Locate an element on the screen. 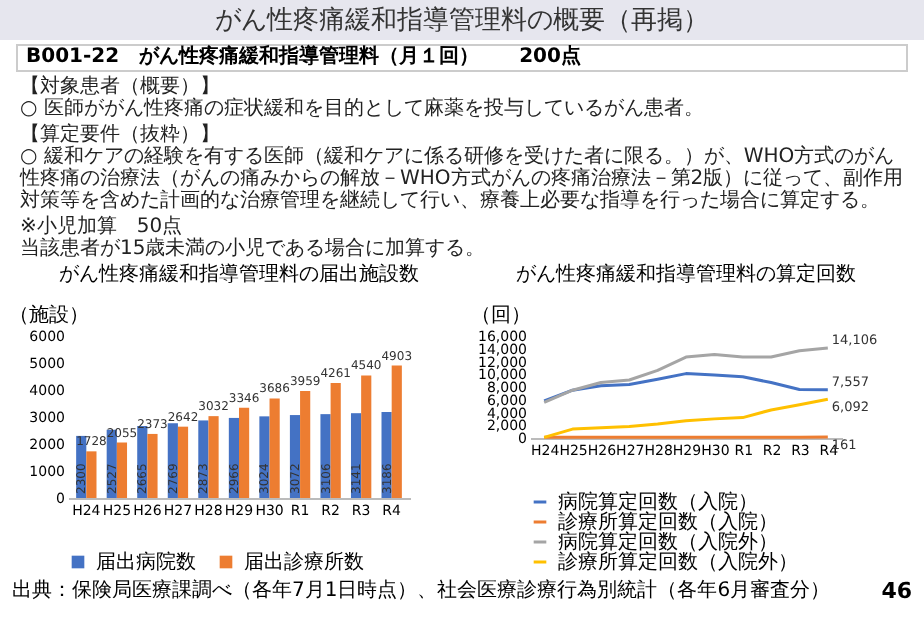  legend-label: 診療所算定回数（入院） is located at coordinates (668, 522).